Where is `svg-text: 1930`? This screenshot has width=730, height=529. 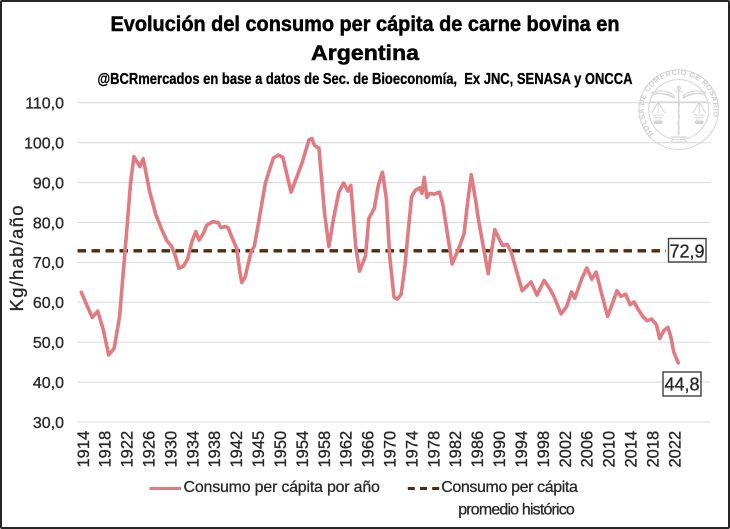 svg-text: 1930 is located at coordinates (171, 449).